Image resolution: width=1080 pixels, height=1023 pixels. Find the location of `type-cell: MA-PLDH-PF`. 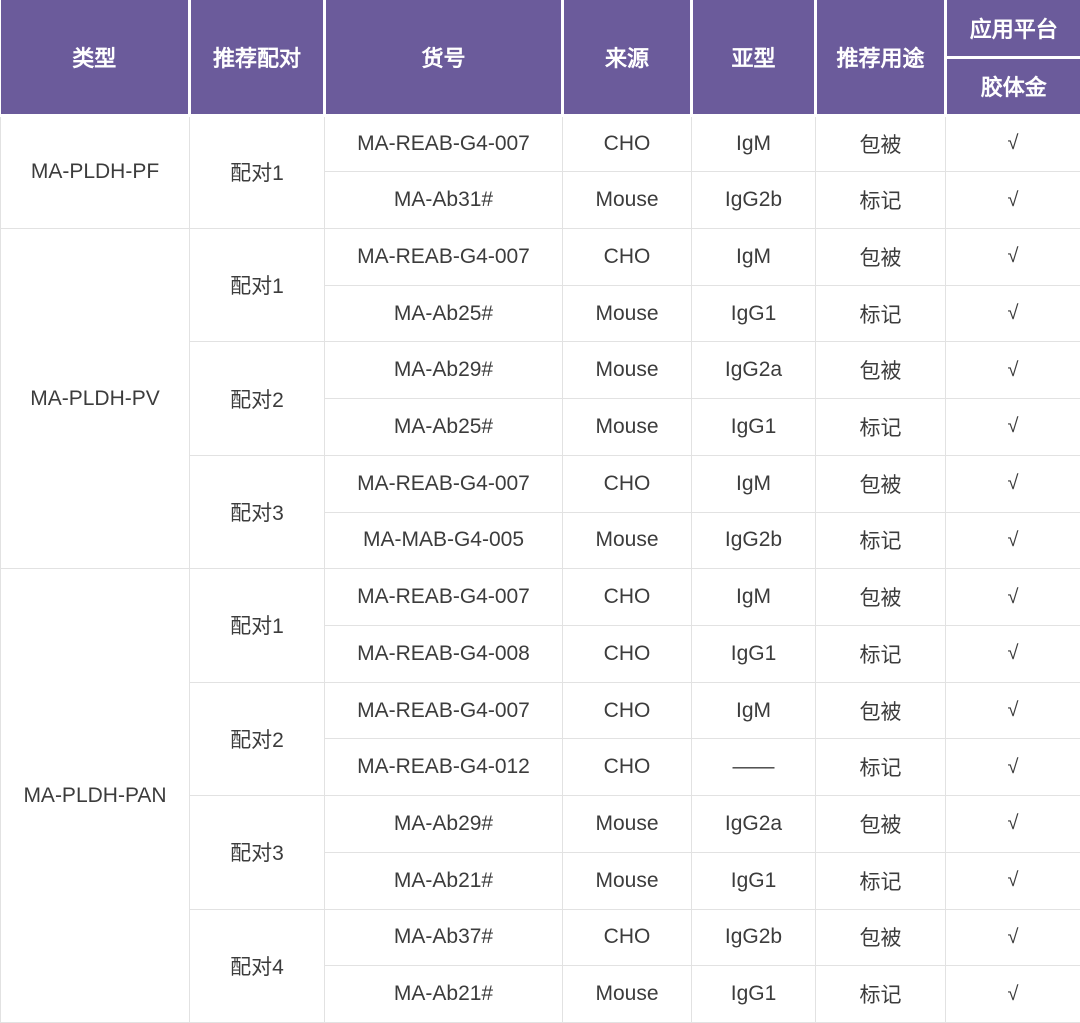

type-cell: MA-PLDH-PF is located at coordinates (95, 171).